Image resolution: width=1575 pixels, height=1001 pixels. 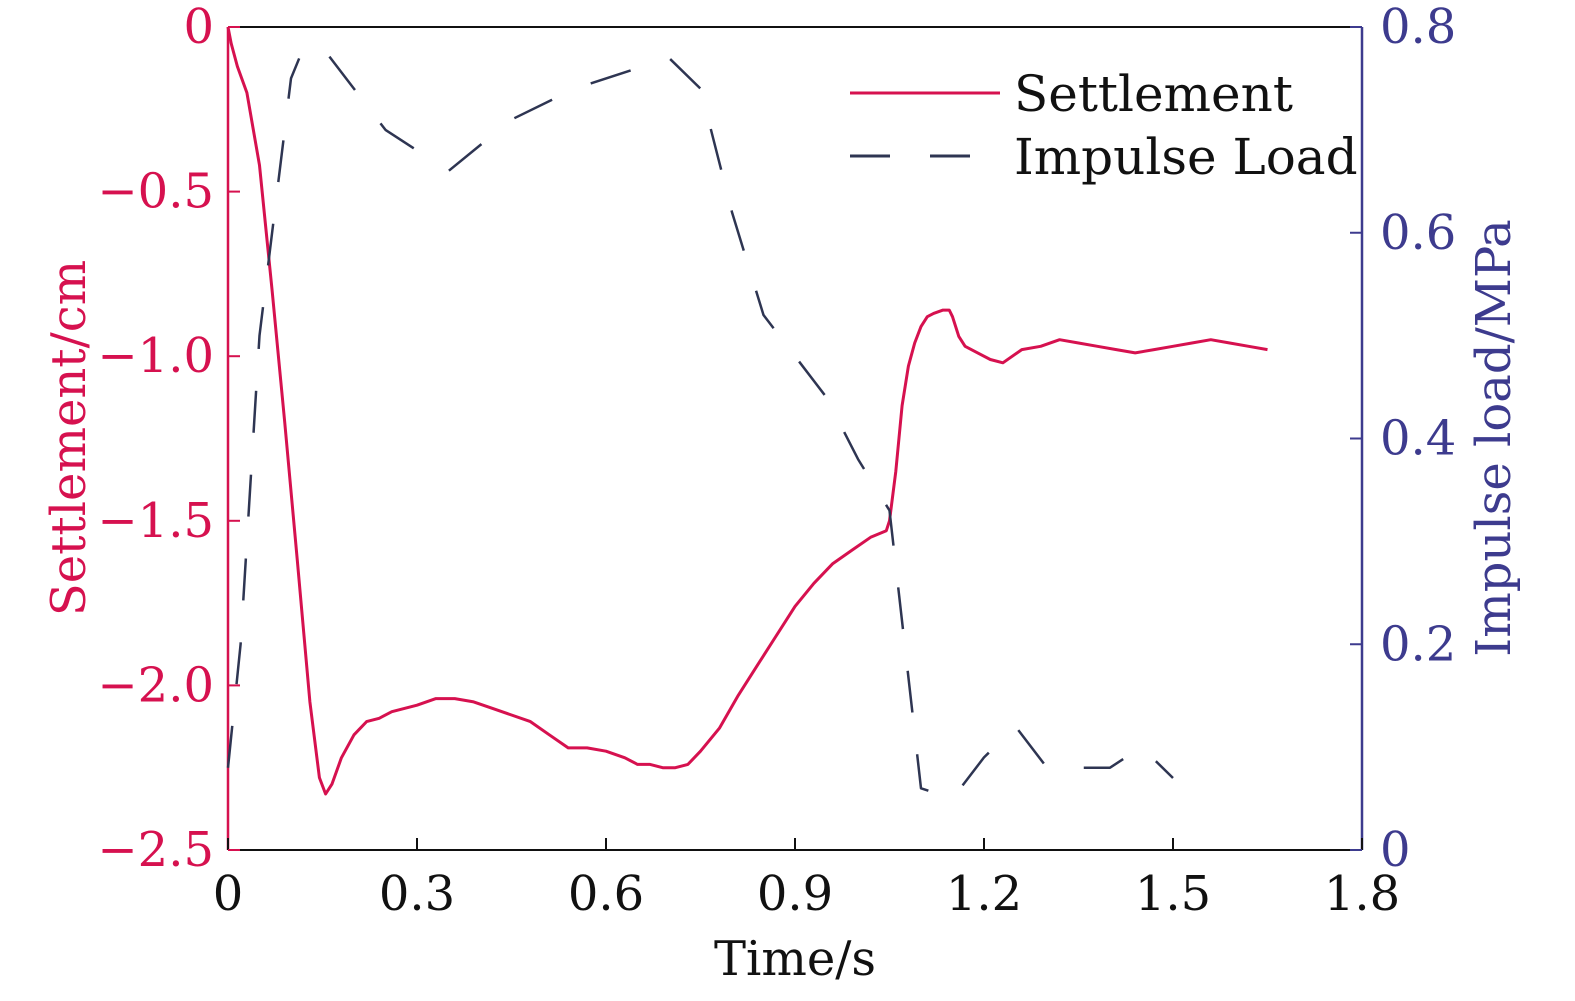 I want to click on y-left-tick-label: −2.0, so click(x=155, y=685).